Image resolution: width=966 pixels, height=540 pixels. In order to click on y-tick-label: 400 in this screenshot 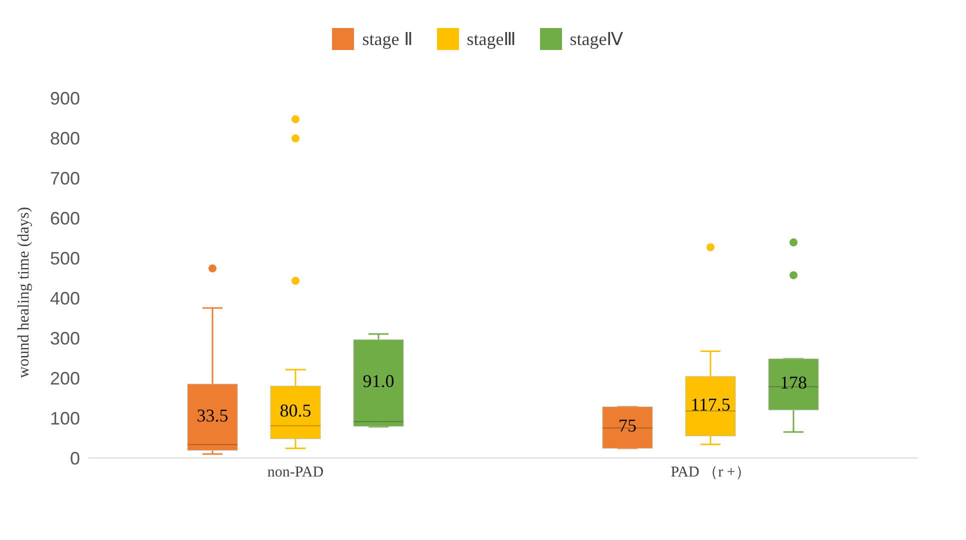, I will do `click(65, 298)`.